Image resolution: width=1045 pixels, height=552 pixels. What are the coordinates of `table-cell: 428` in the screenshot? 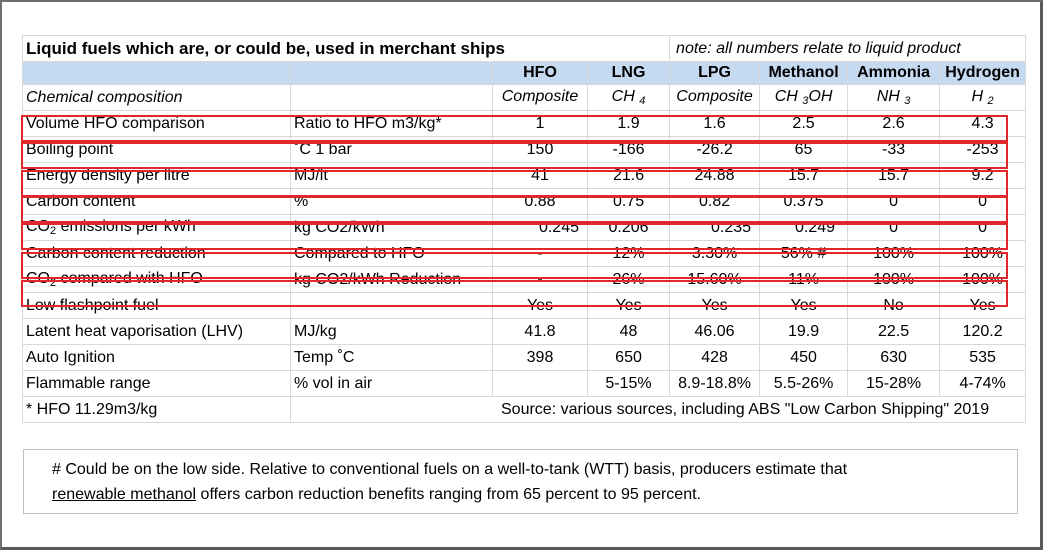 It's located at (715, 357).